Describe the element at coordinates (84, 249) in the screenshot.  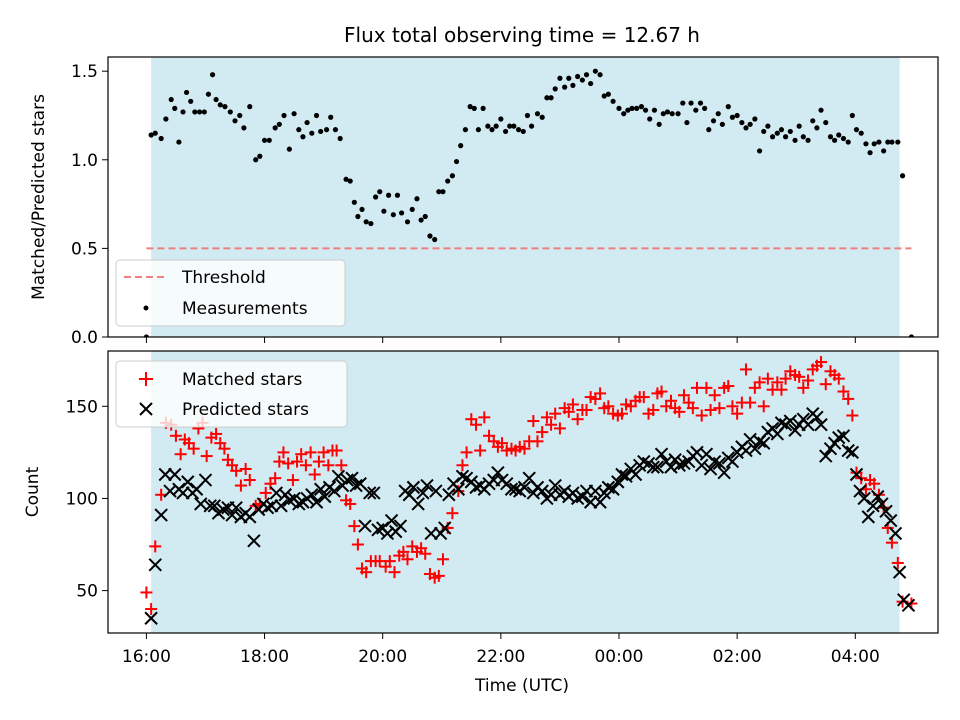
I see `top-y-tick-label: 0.5` at that location.